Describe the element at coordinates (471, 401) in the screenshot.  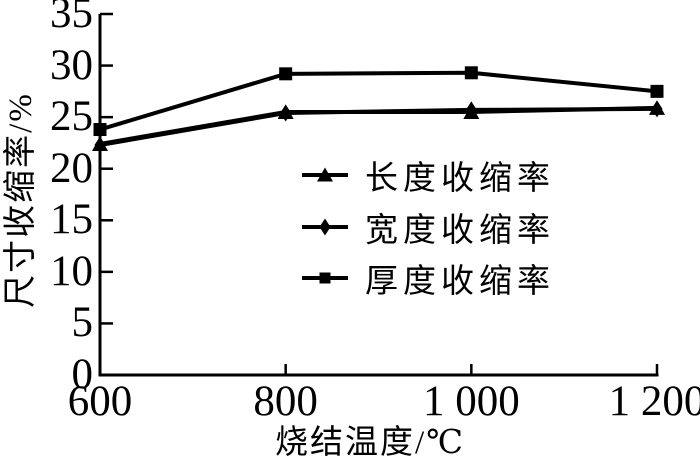
I see `x-tick-label-1000: 1 000` at that location.